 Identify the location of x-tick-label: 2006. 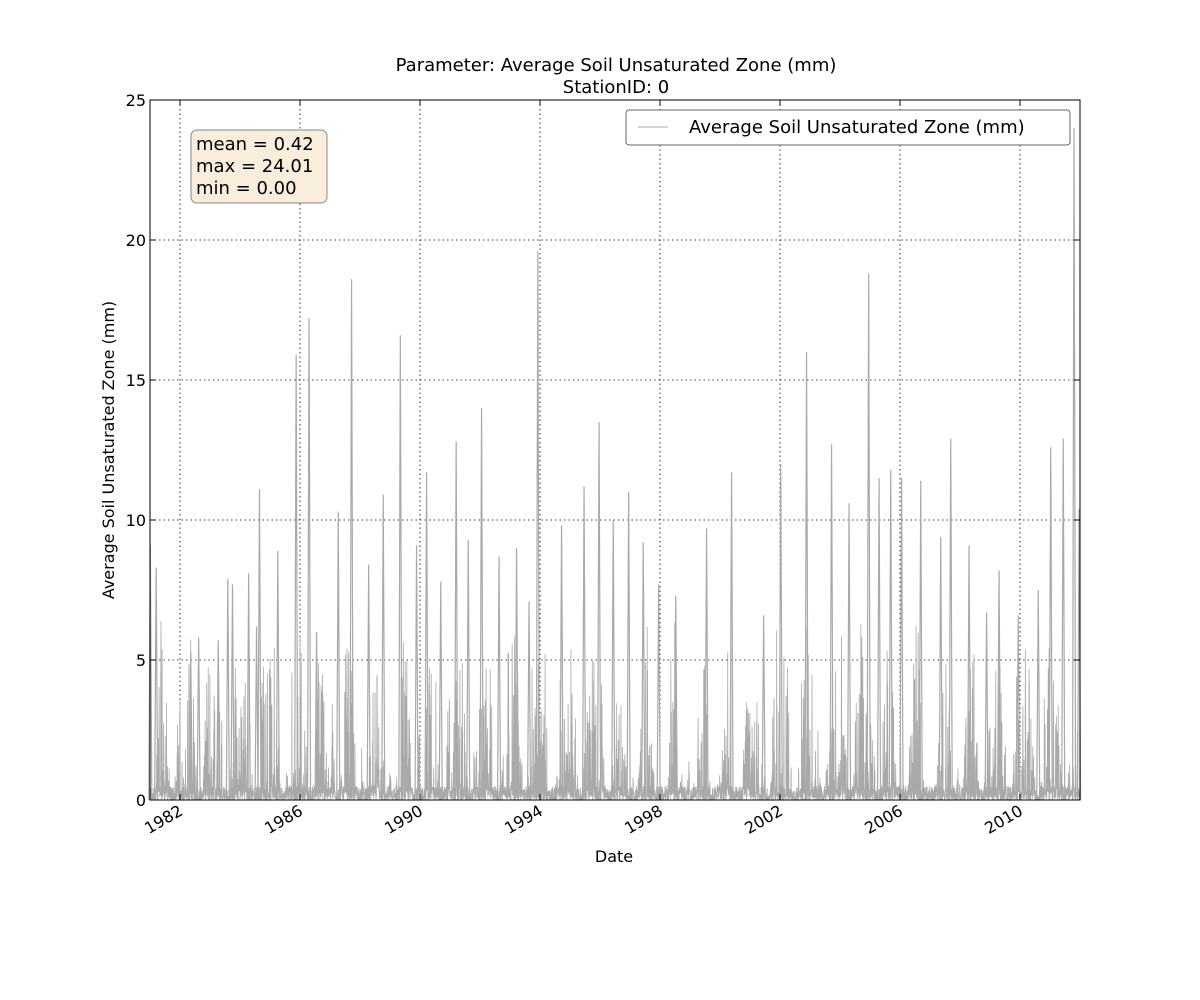
(883, 819).